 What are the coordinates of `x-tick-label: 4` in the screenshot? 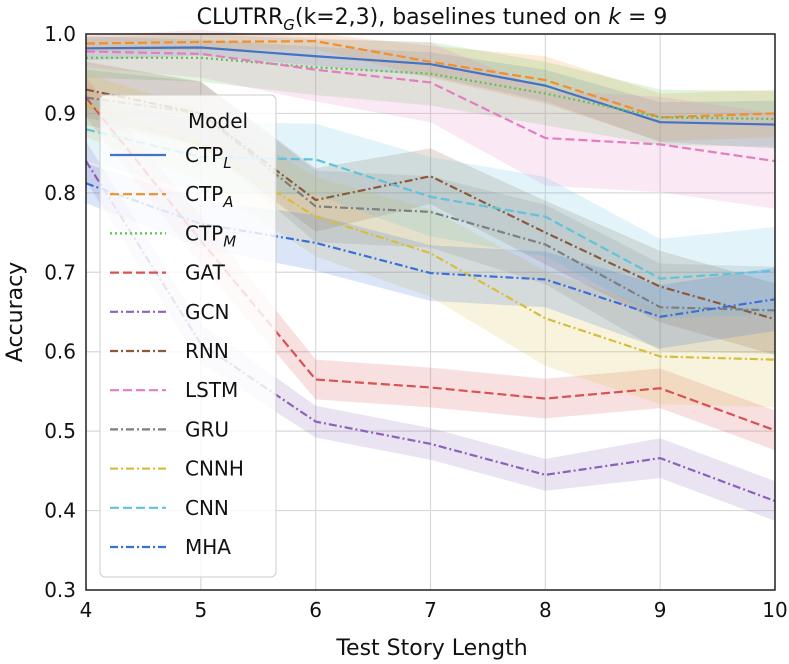 It's located at (86, 610).